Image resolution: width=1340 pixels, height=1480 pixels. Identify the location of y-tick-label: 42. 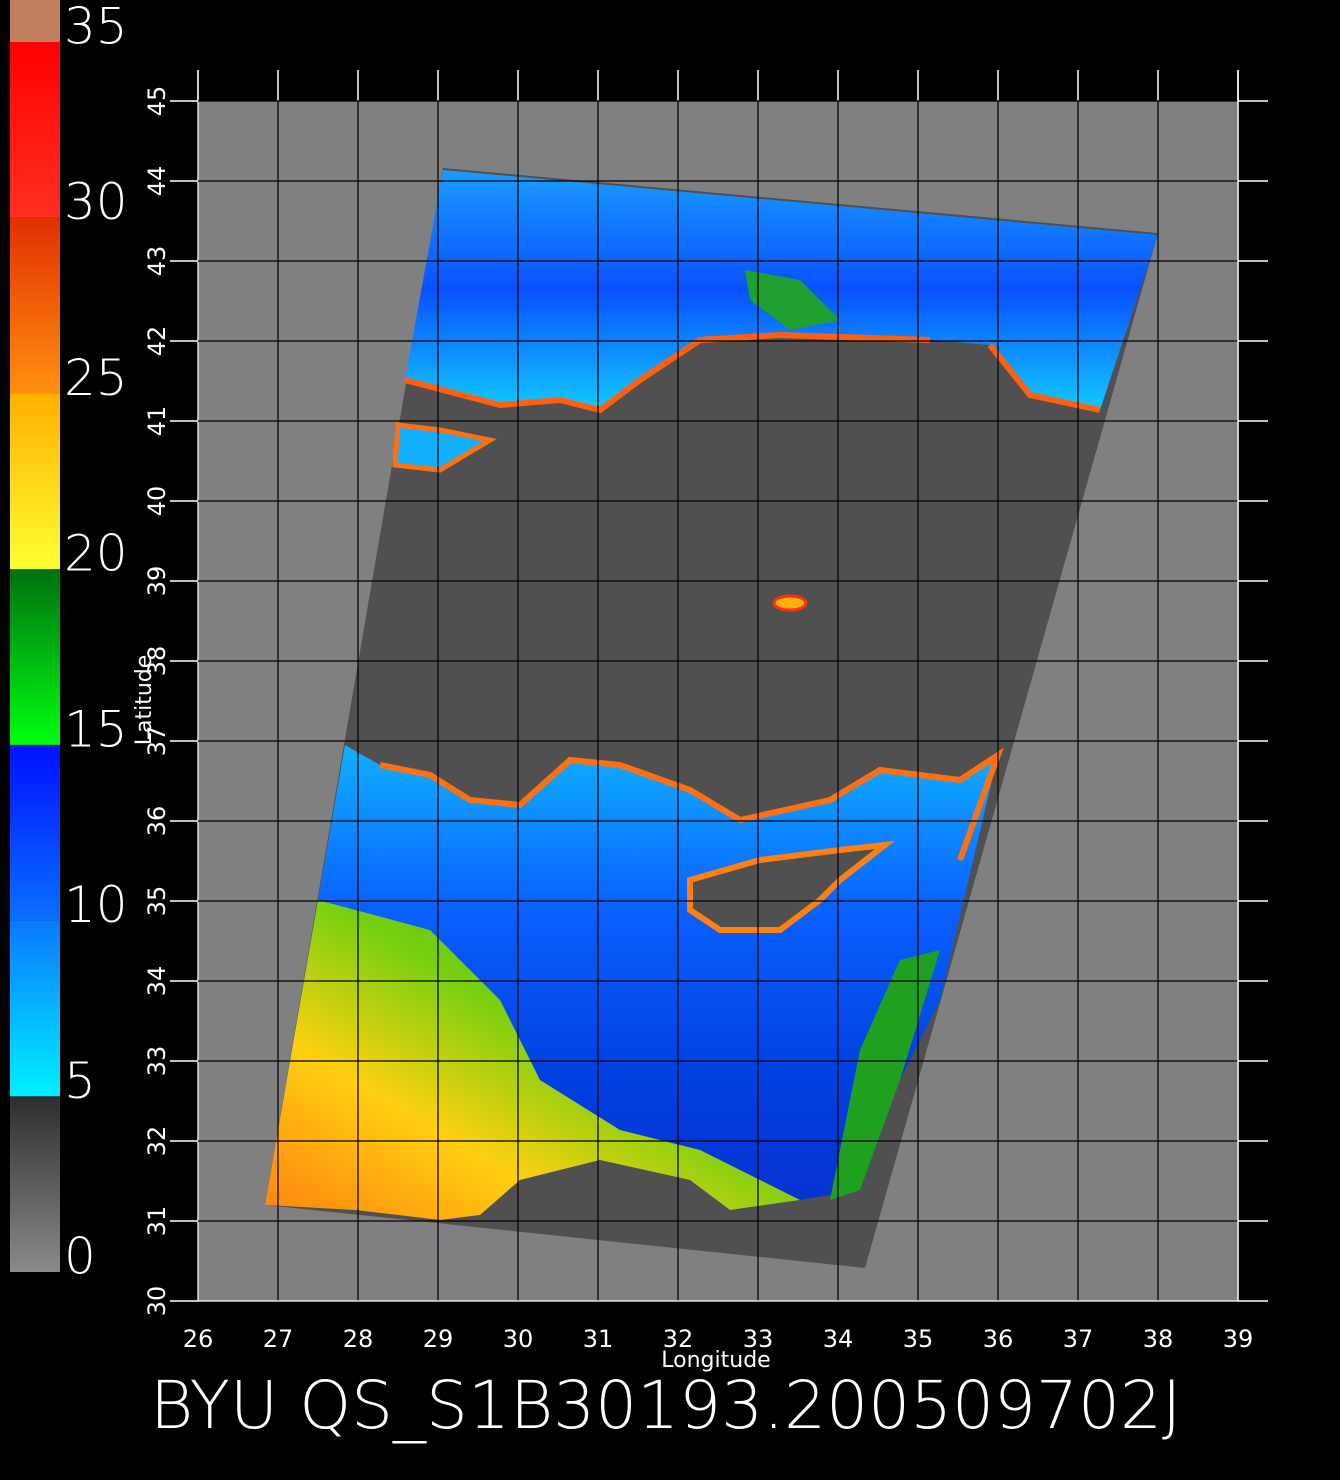
(157, 341).